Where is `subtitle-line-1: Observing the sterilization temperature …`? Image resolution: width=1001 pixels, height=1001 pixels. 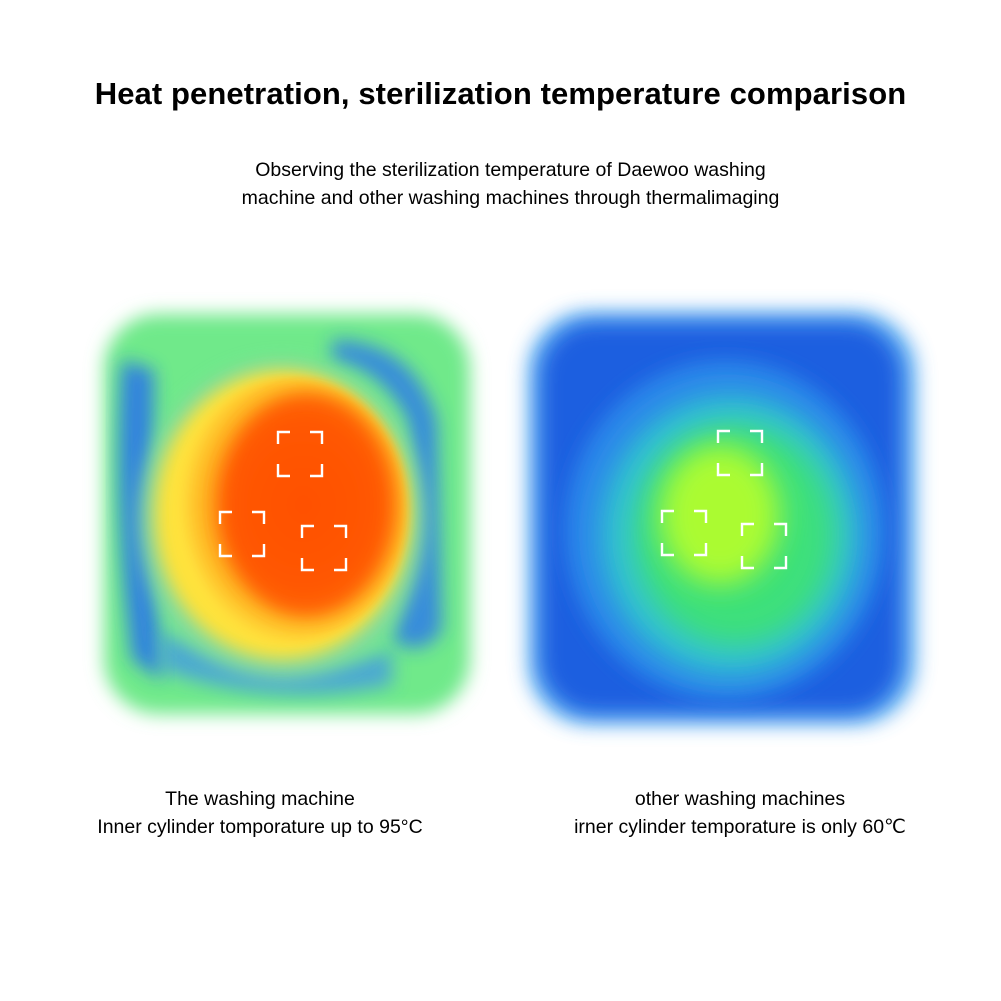 subtitle-line-1: Observing the sterilization temperature … is located at coordinates (510, 170).